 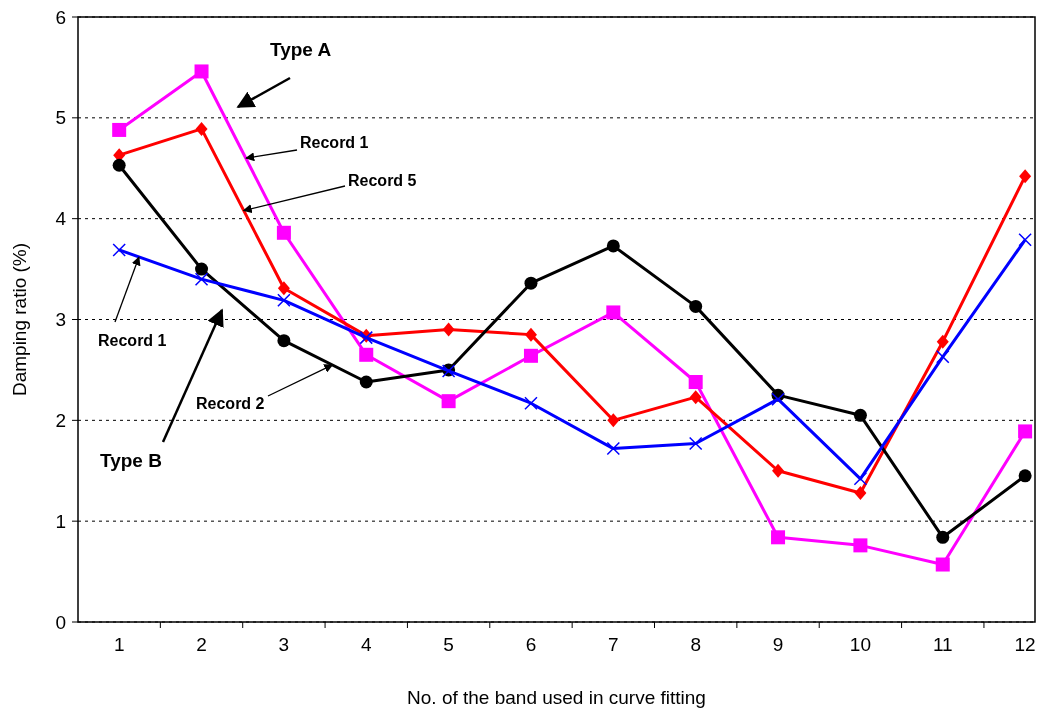 What do you see at coordinates (61, 219) in the screenshot?
I see `y-tick-label: 4` at bounding box center [61, 219].